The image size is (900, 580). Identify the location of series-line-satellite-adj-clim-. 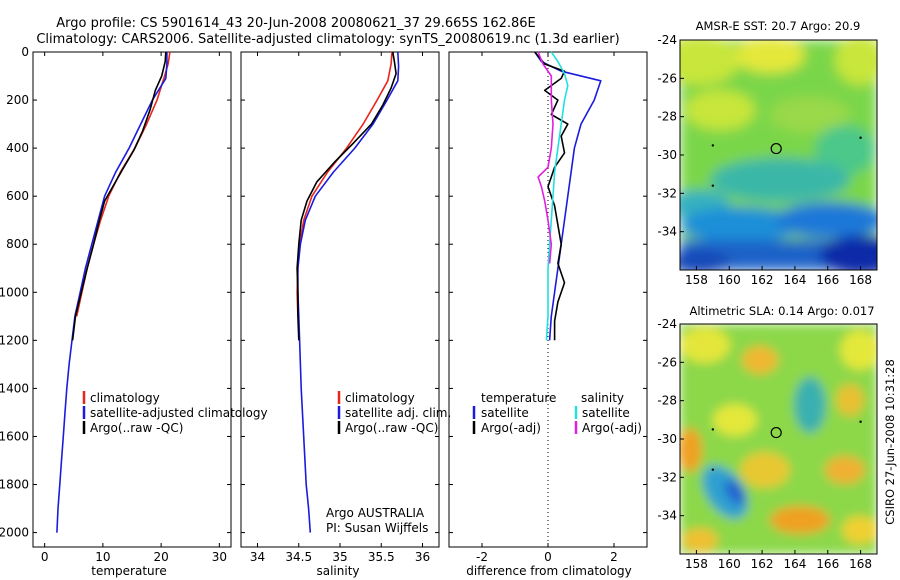
(348, 292).